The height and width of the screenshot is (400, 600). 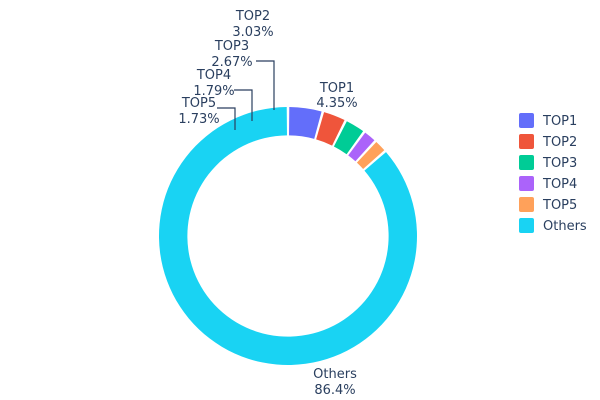 What do you see at coordinates (231, 46) in the screenshot?
I see `slice-label-top3-name: TOP3` at bounding box center [231, 46].